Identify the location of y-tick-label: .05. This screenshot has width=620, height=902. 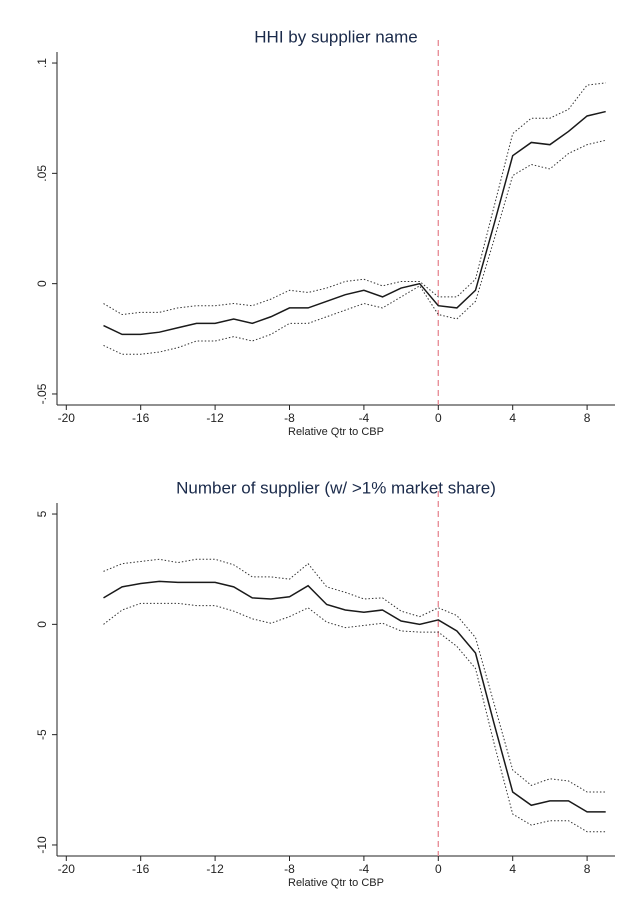
(42, 173).